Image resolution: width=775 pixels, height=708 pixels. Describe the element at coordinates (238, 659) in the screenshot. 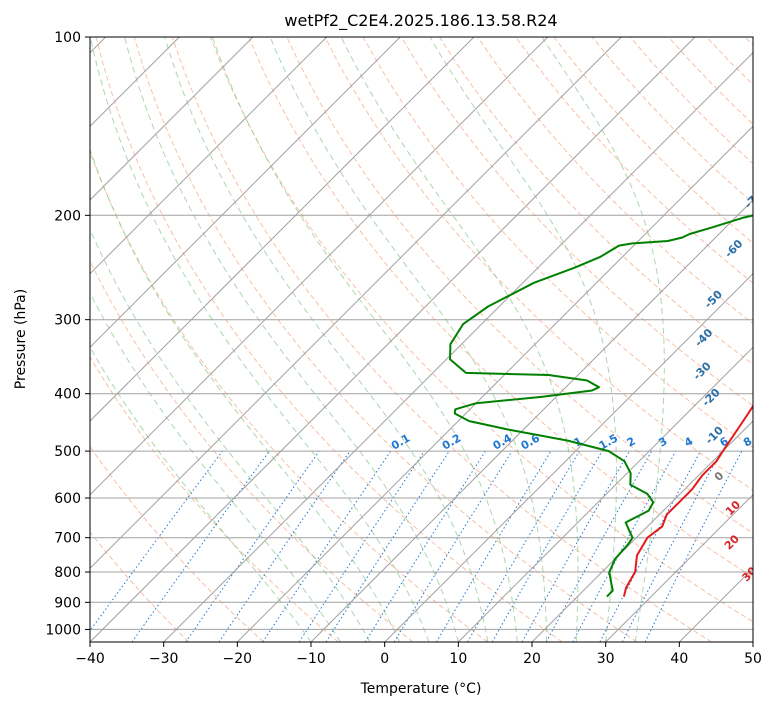

I see `x-tick-label: −20` at that location.